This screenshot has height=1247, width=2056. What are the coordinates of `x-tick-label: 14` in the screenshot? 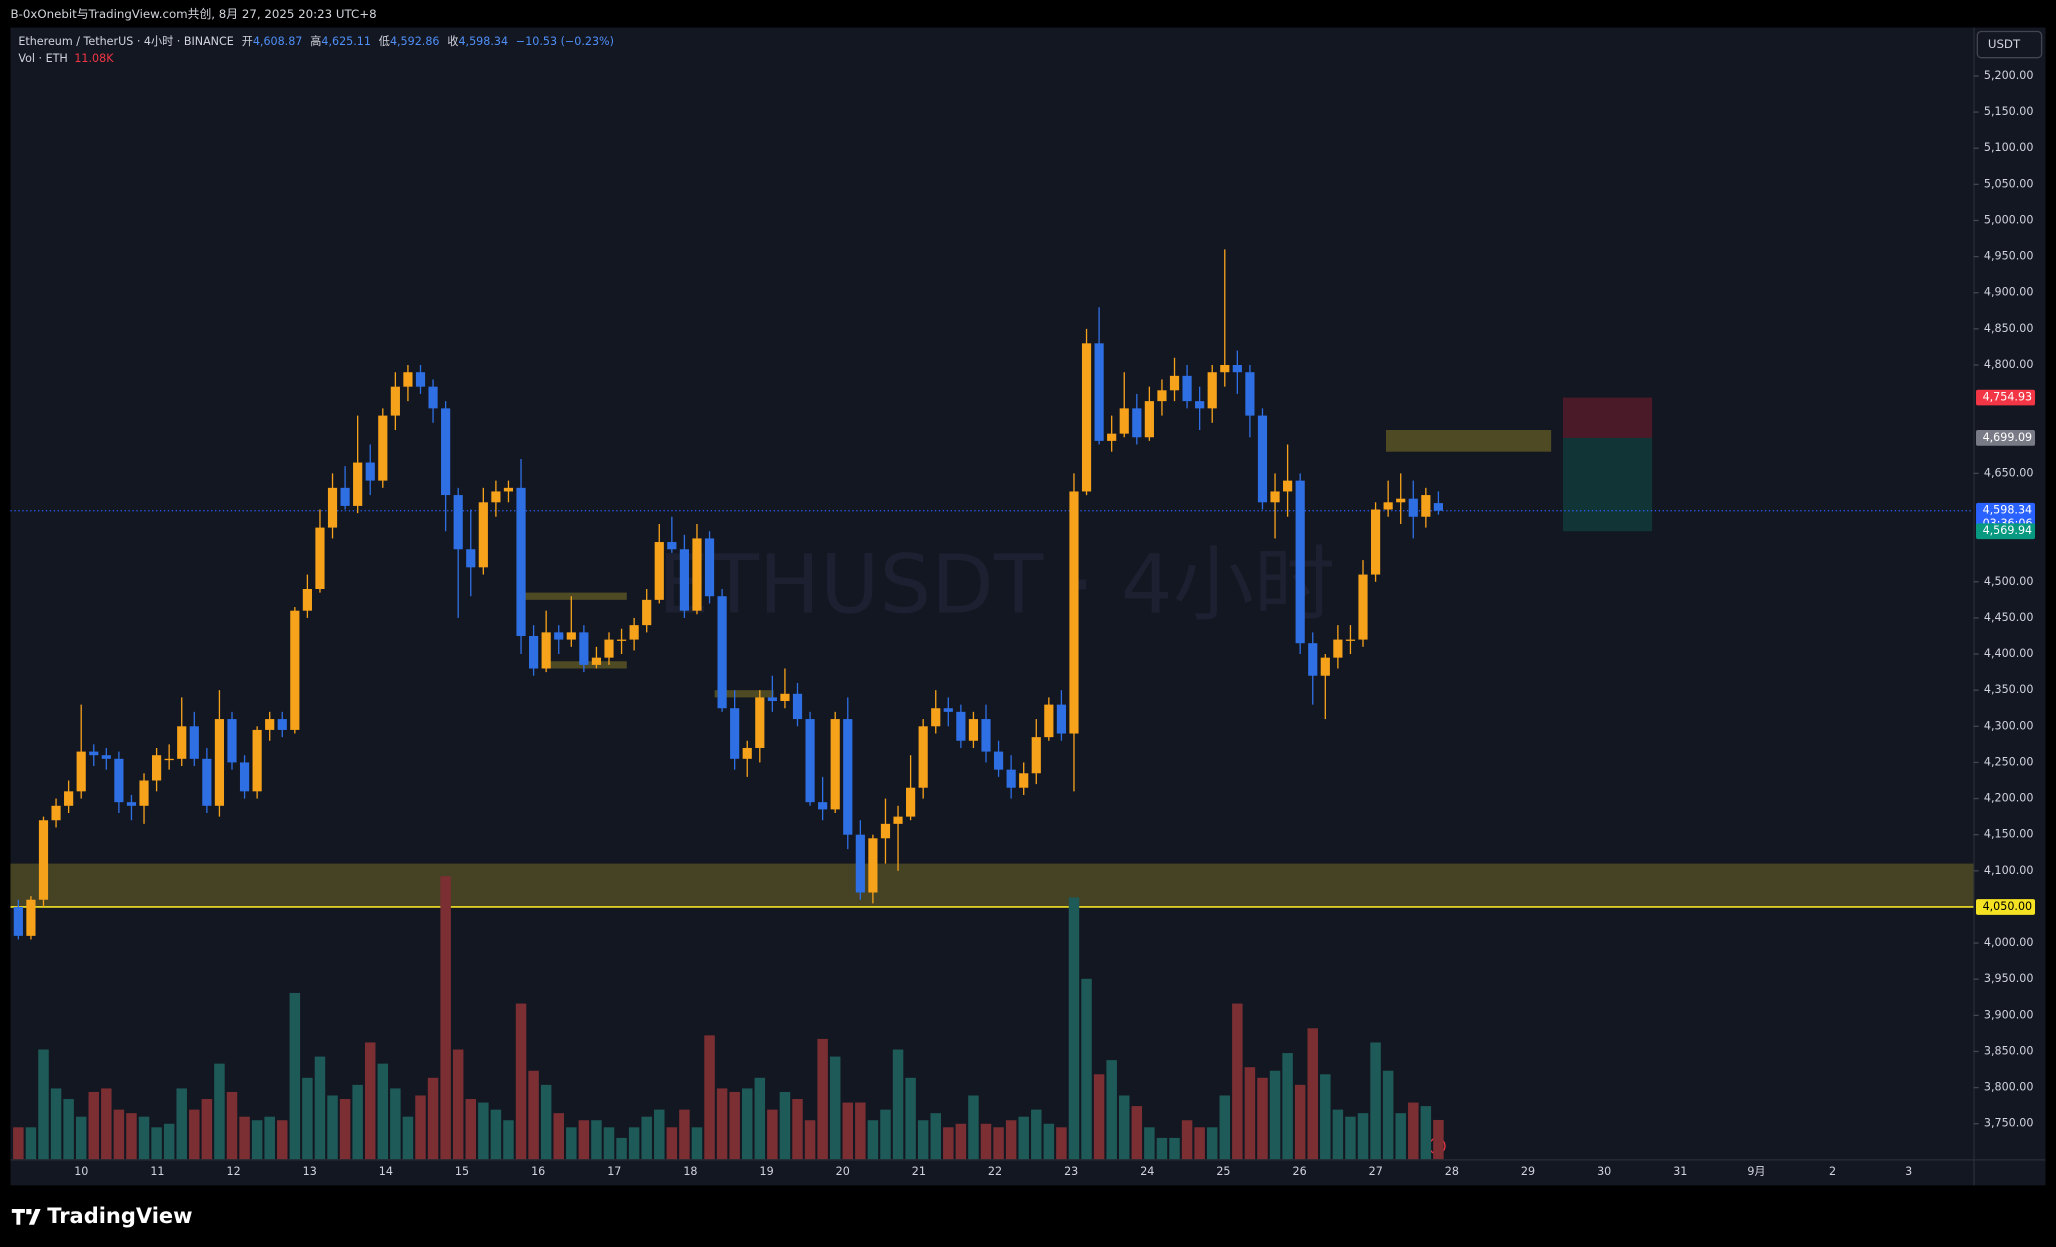 It's located at (386, 1171).